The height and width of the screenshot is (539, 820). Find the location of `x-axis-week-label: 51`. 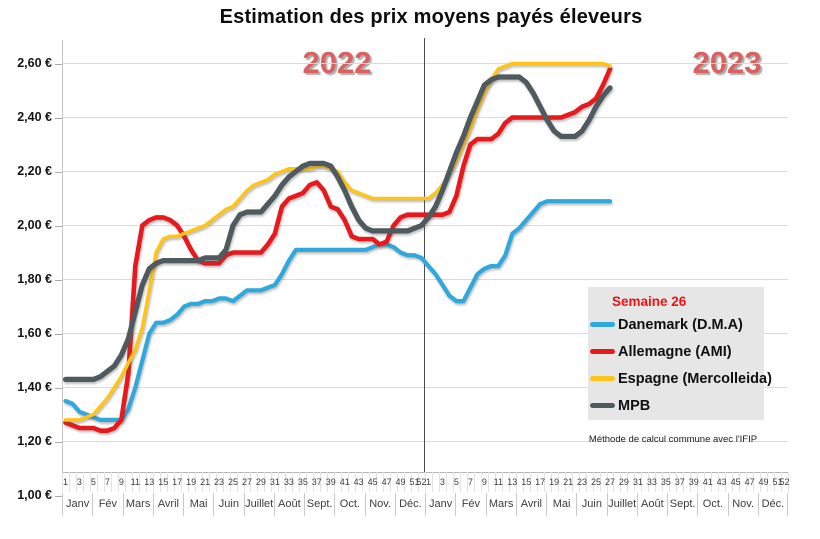

x-axis-week-label: 51 is located at coordinates (414, 482).